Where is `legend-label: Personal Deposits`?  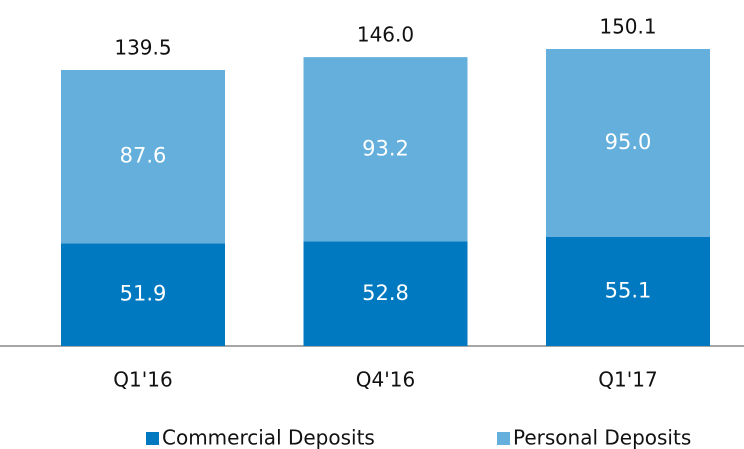 legend-label: Personal Deposits is located at coordinates (602, 437).